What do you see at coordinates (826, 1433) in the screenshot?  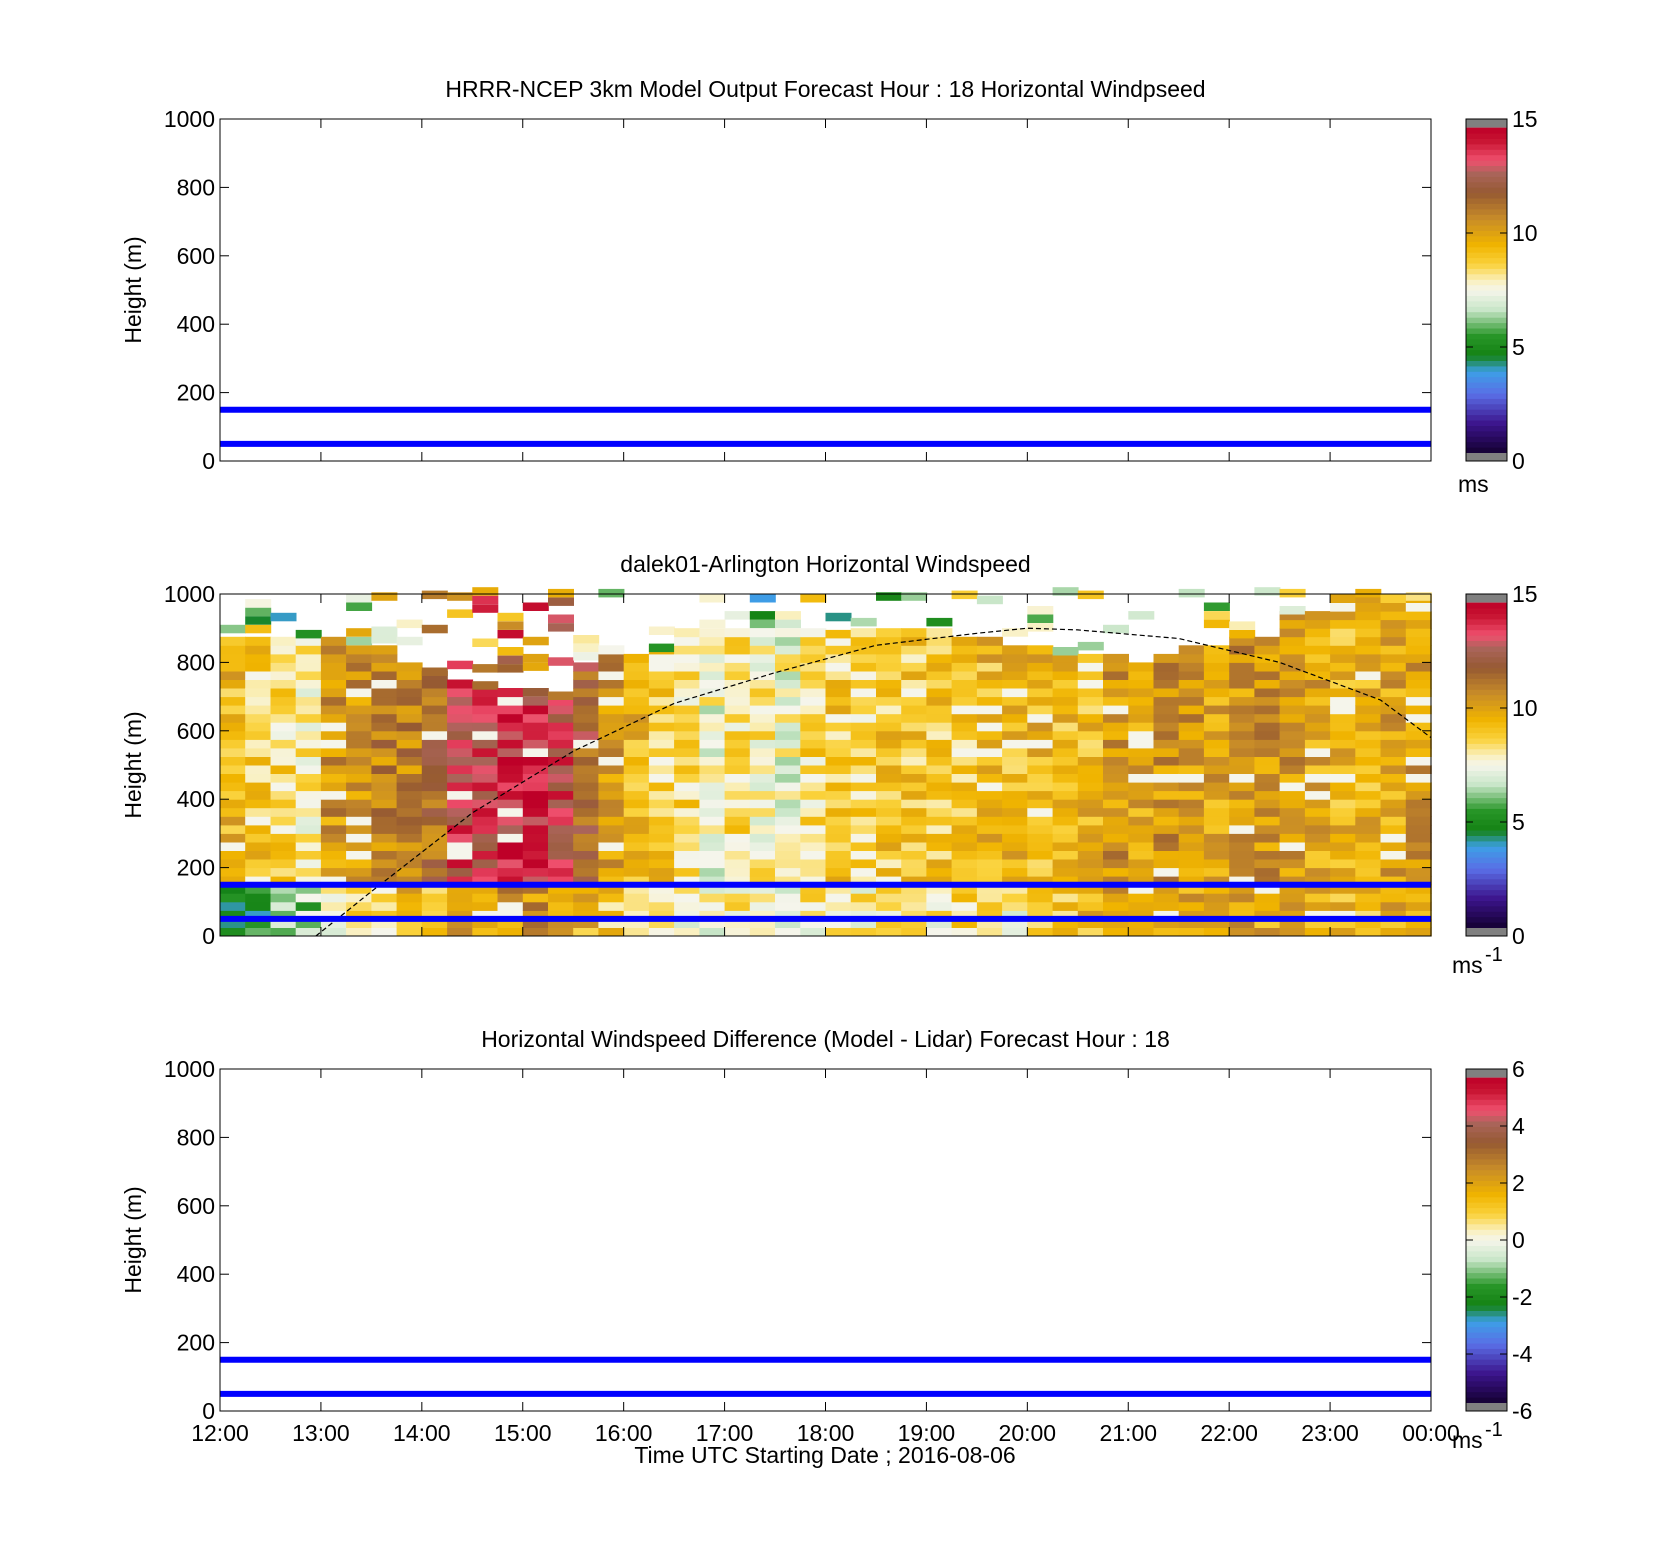 I see `x-tick-label: 18:00` at bounding box center [826, 1433].